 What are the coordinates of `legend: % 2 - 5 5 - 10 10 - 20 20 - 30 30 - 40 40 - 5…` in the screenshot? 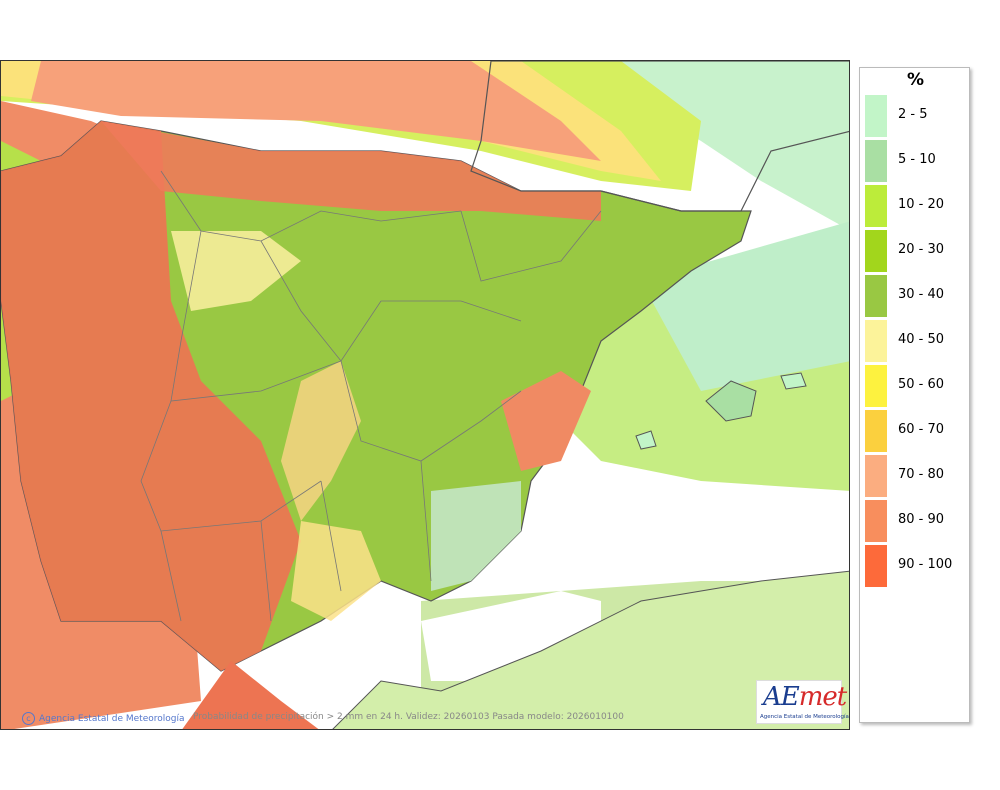 It's located at (914, 395).